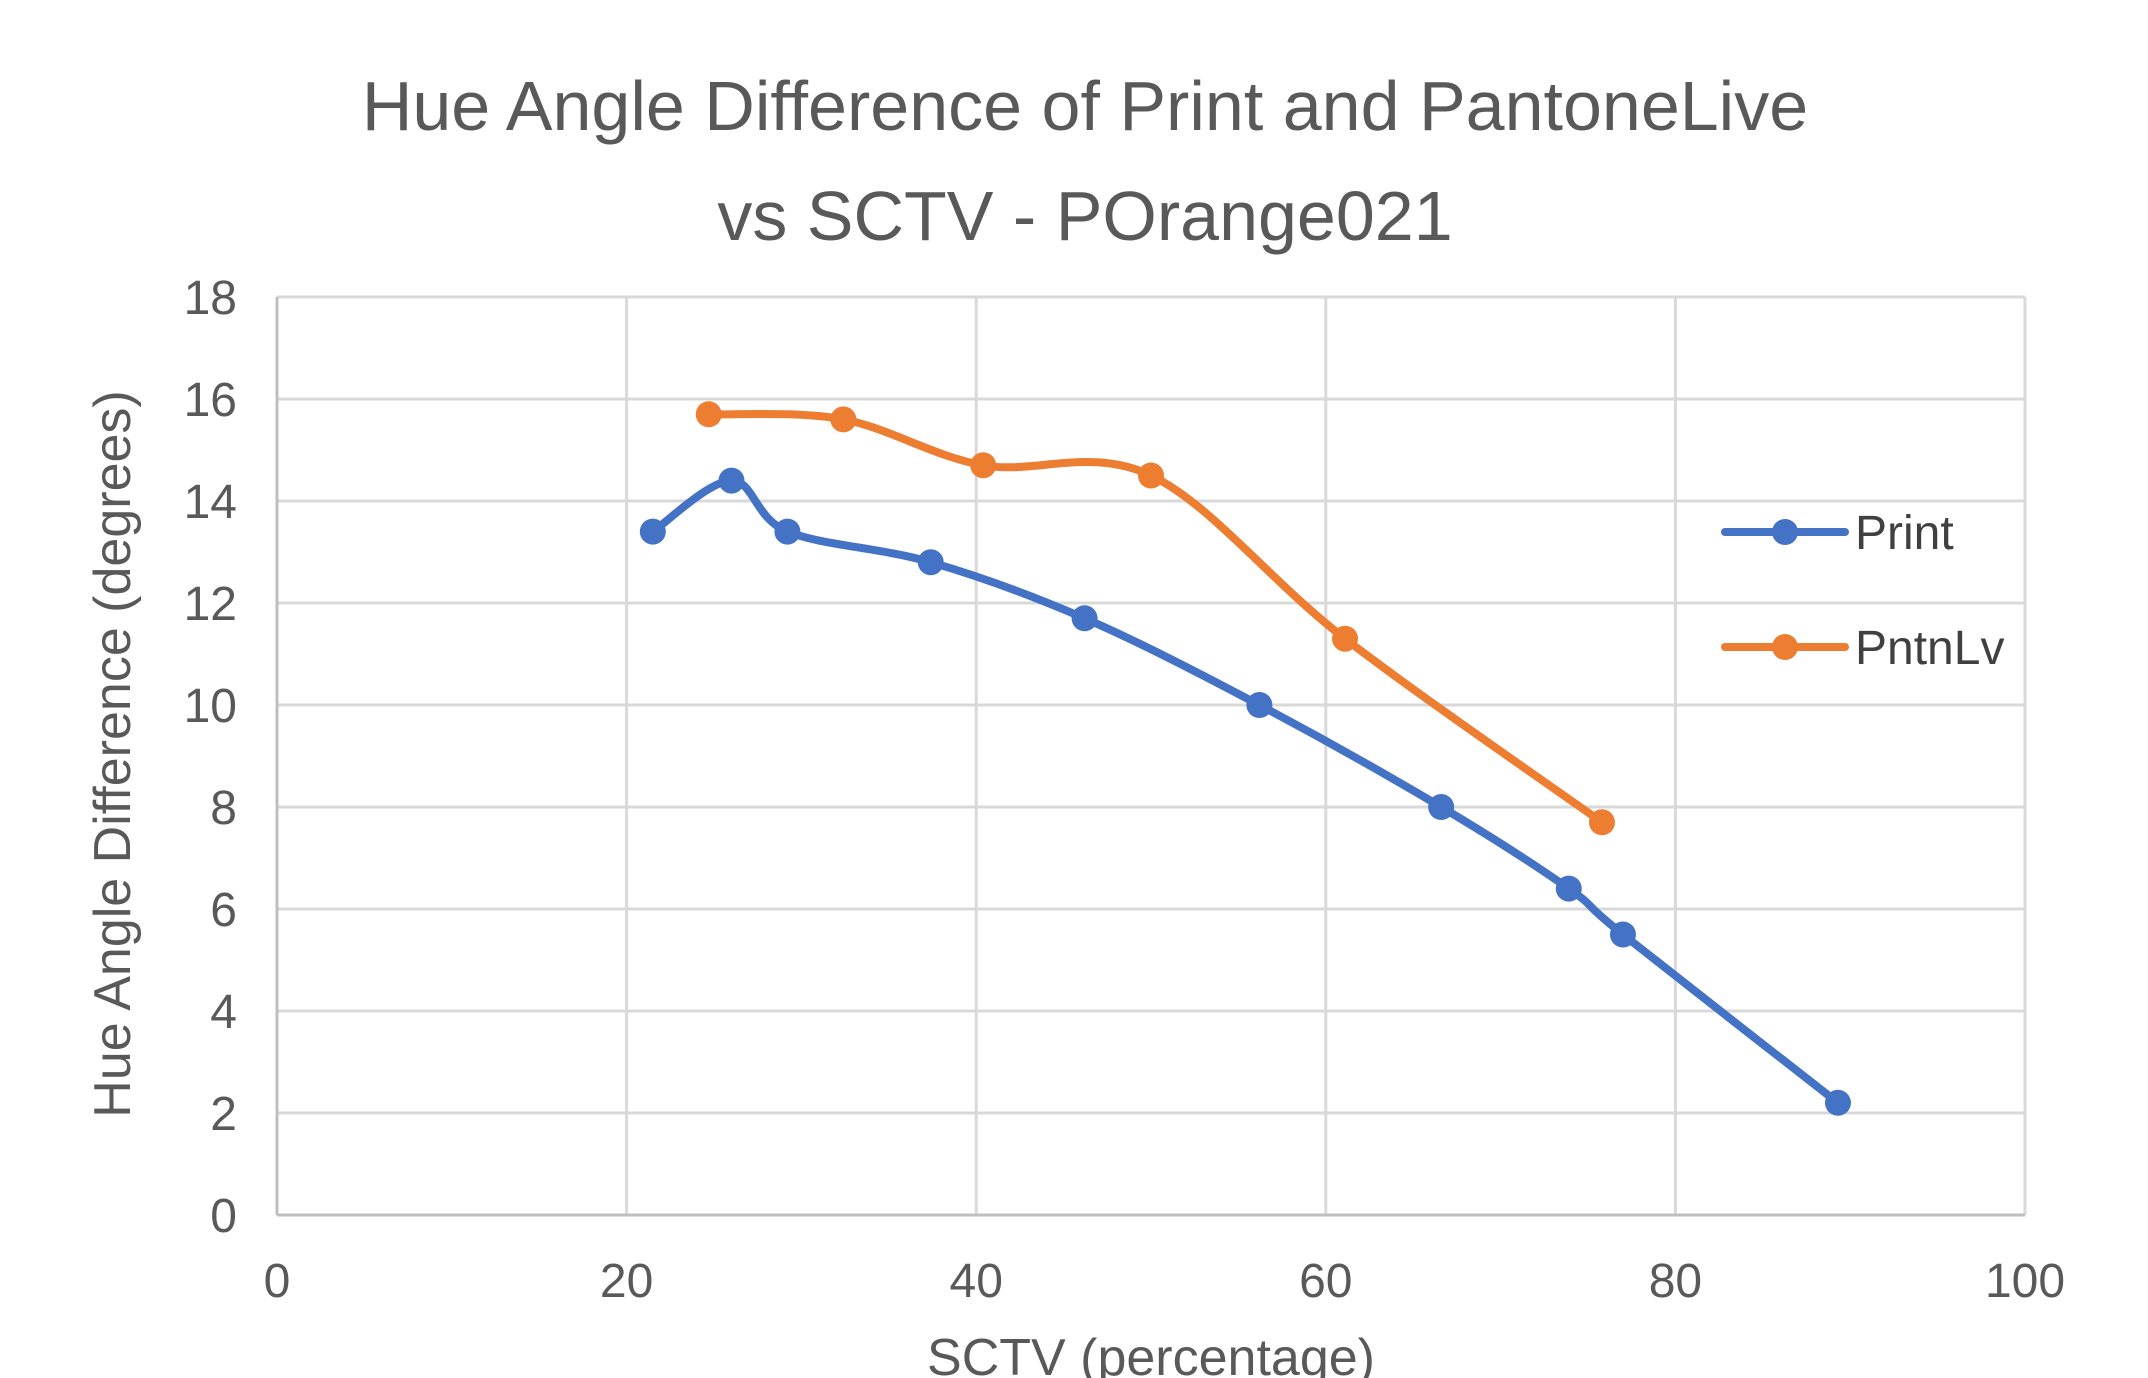  I want to click on chart-title-line-2: vs SCTV - POrange021, so click(1084, 216).